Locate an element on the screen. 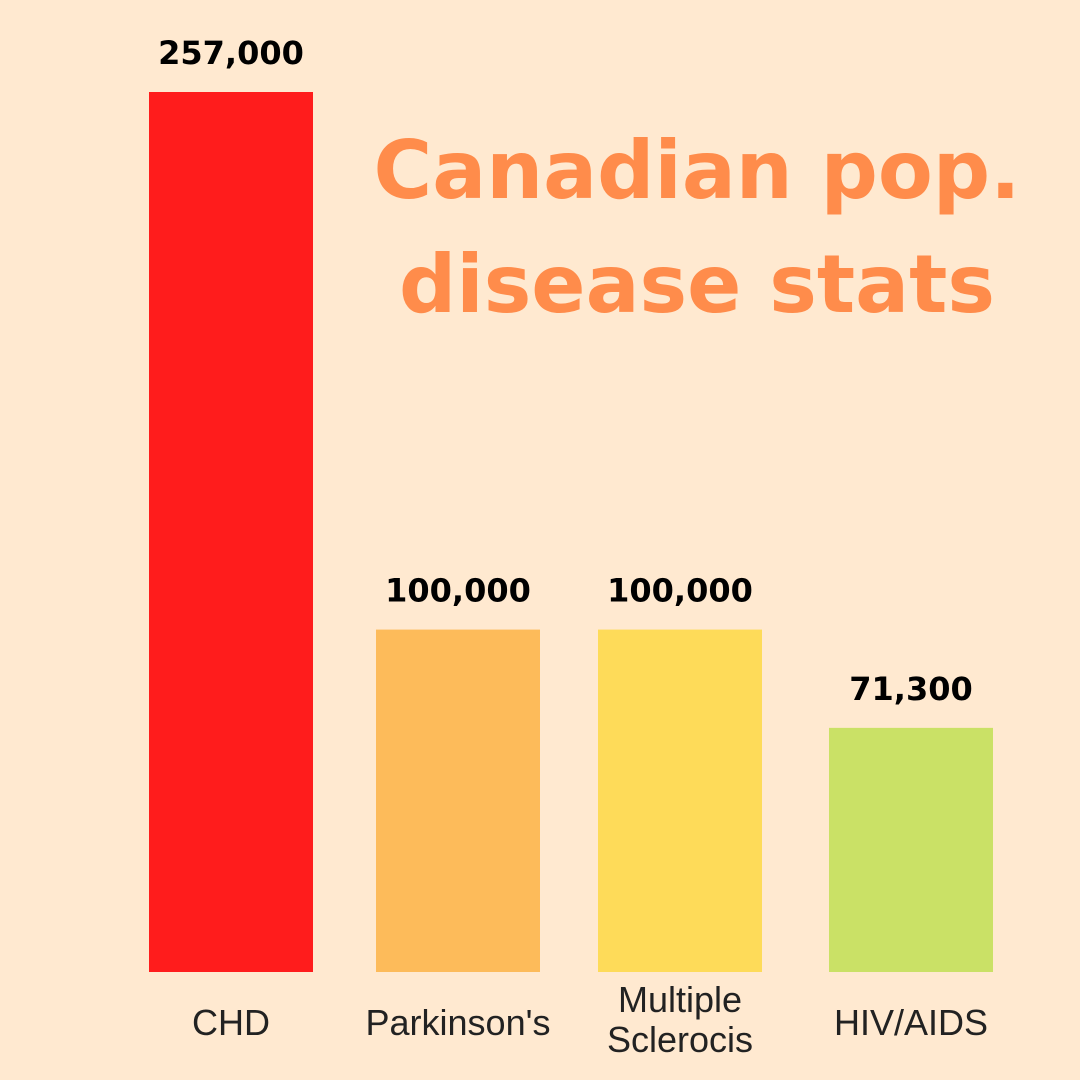  category-label-multiple-sclerocis-line-2: Sclerocis is located at coordinates (680, 1039).